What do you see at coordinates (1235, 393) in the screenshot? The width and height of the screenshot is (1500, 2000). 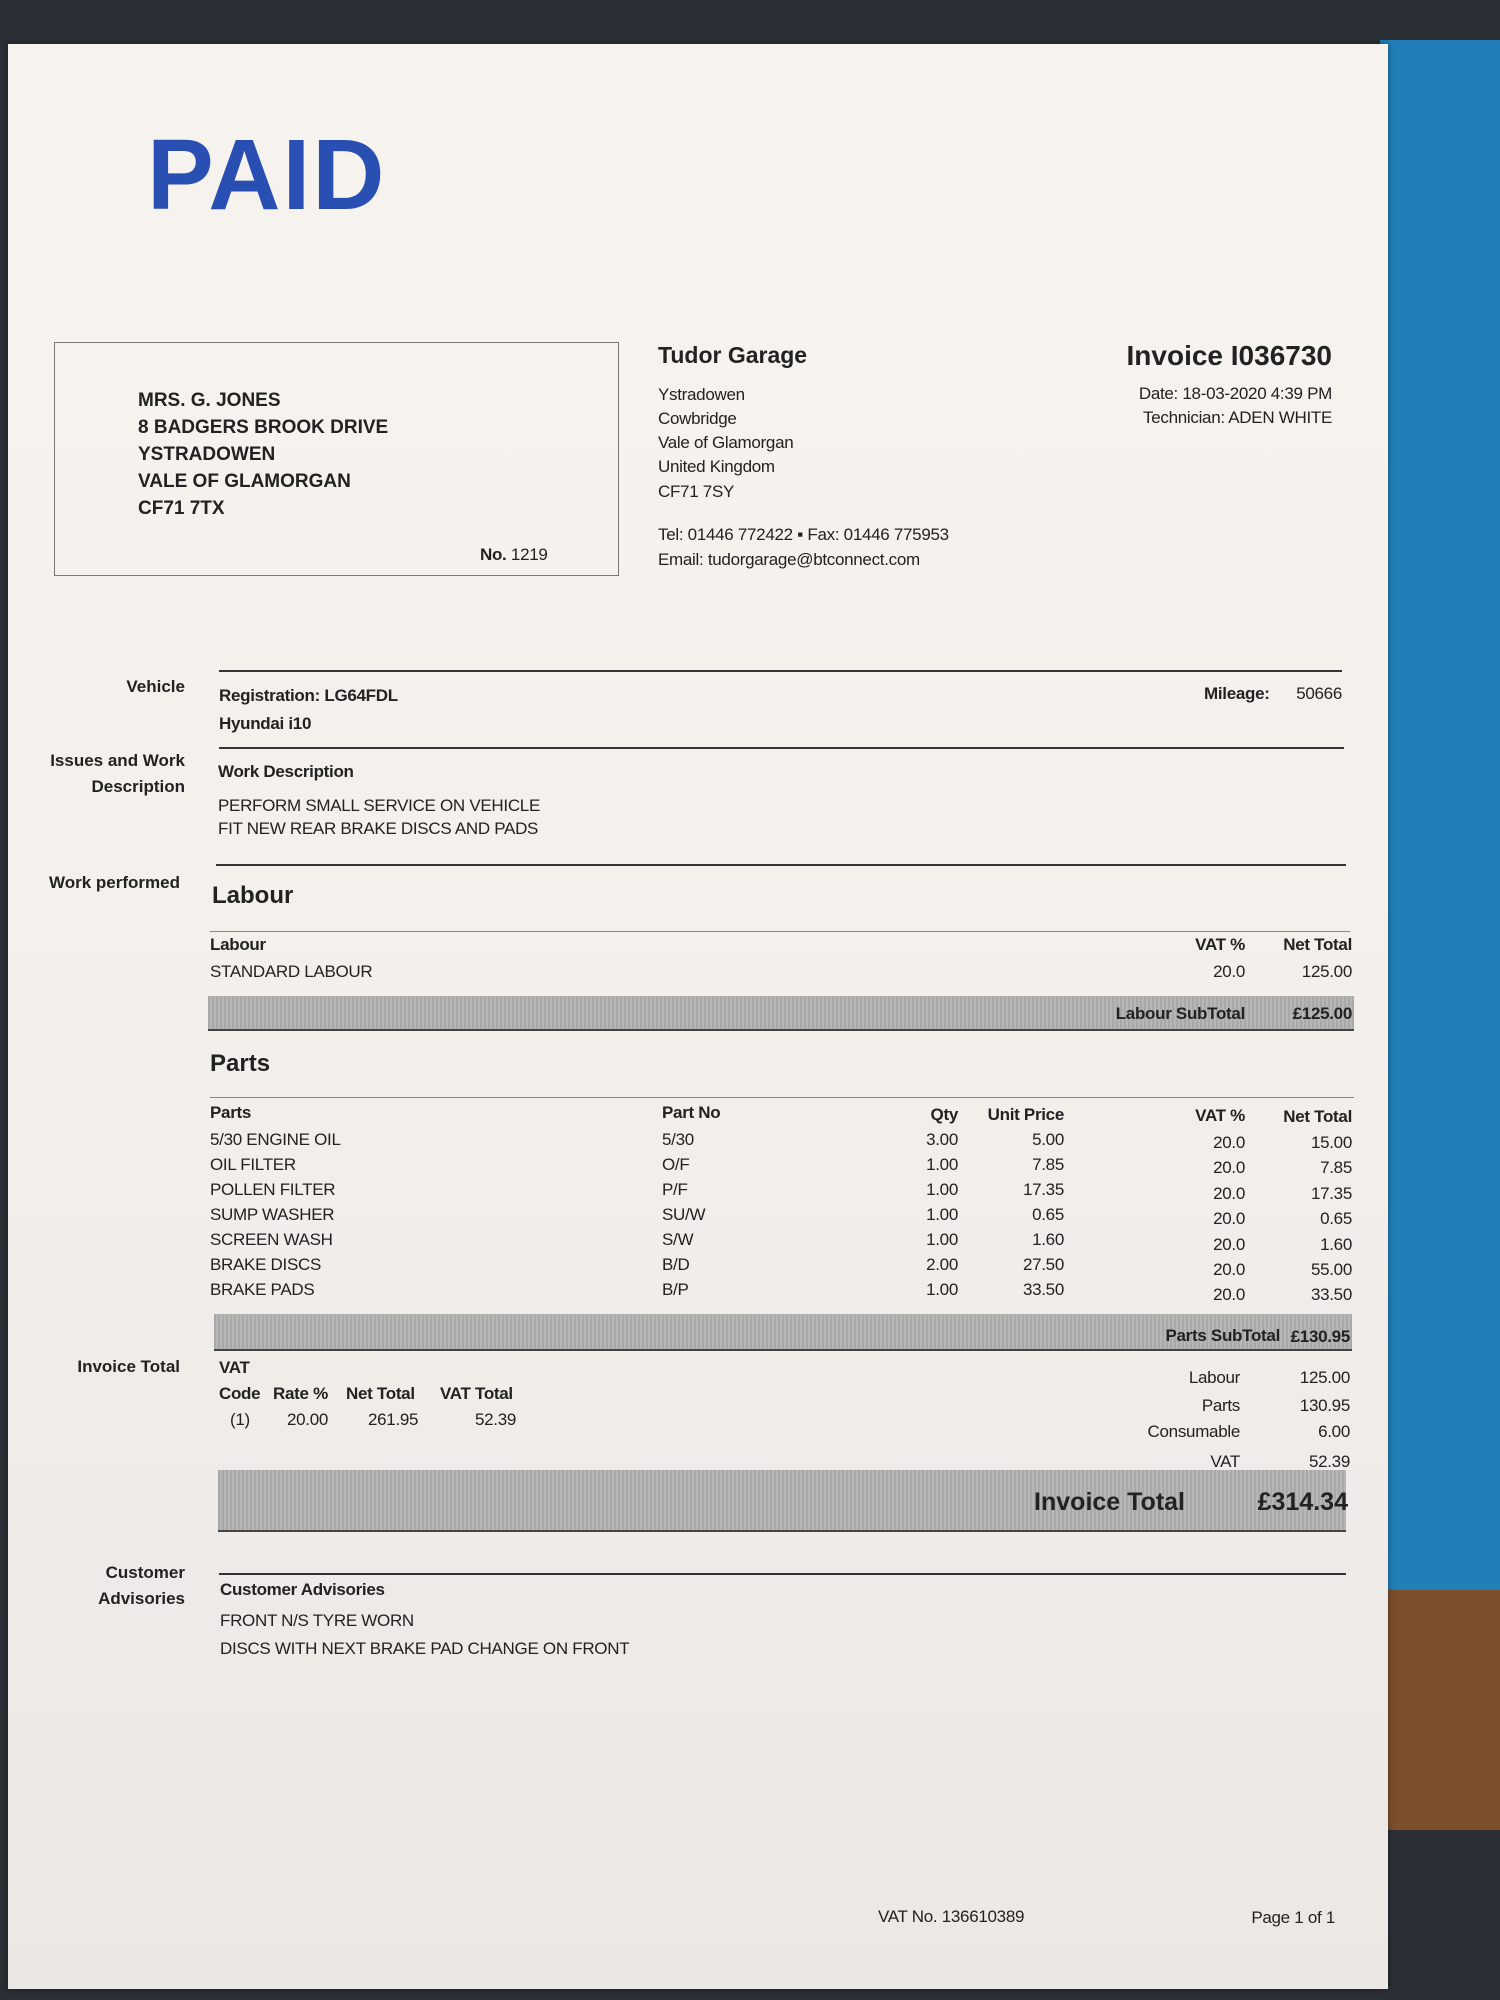 I see `invoice-date: Date: 18-03-2020 4:39 PM` at bounding box center [1235, 393].